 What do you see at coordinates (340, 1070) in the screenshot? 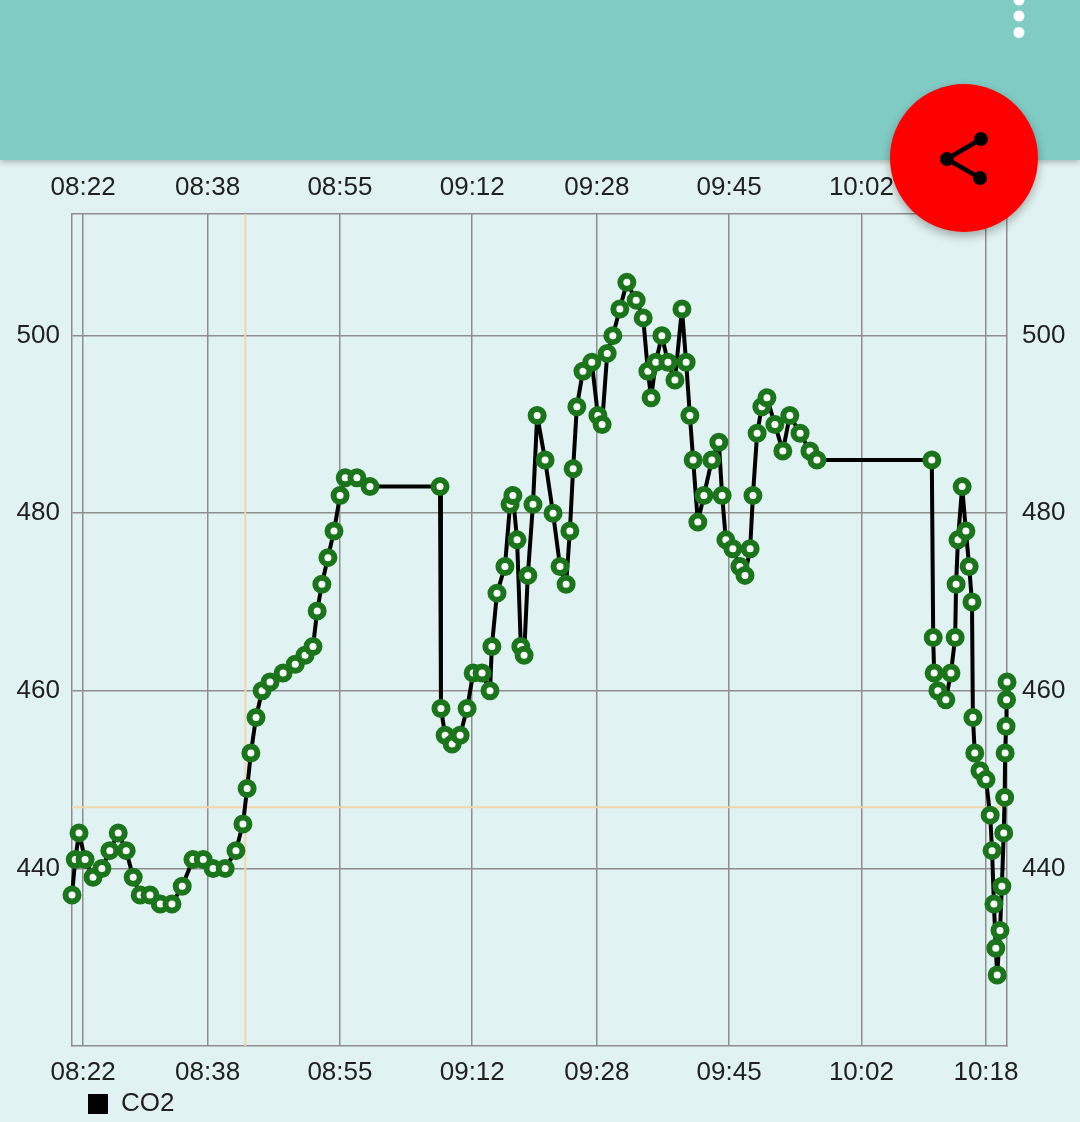
I see `x-tick-label: 08:55` at bounding box center [340, 1070].